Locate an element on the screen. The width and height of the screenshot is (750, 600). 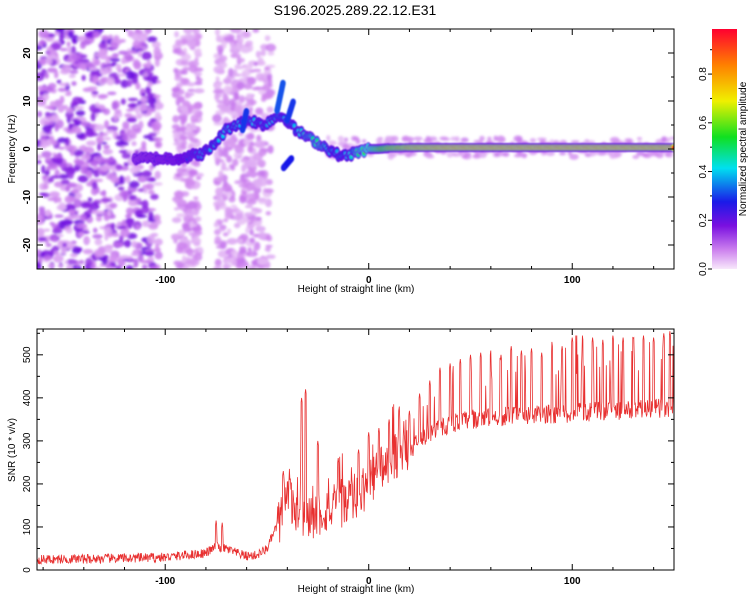
x-tick-label: -100 is located at coordinates (165, 581).